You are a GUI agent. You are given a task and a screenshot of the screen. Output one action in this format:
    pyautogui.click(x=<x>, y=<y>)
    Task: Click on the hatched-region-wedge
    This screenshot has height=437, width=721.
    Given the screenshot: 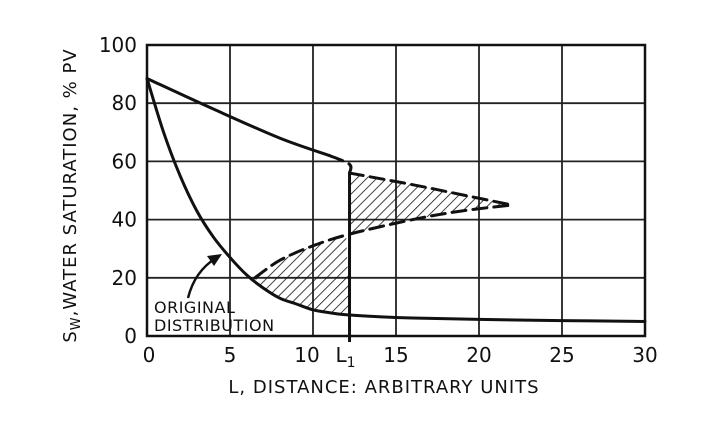 What is the action you would take?
    pyautogui.click(x=431, y=203)
    